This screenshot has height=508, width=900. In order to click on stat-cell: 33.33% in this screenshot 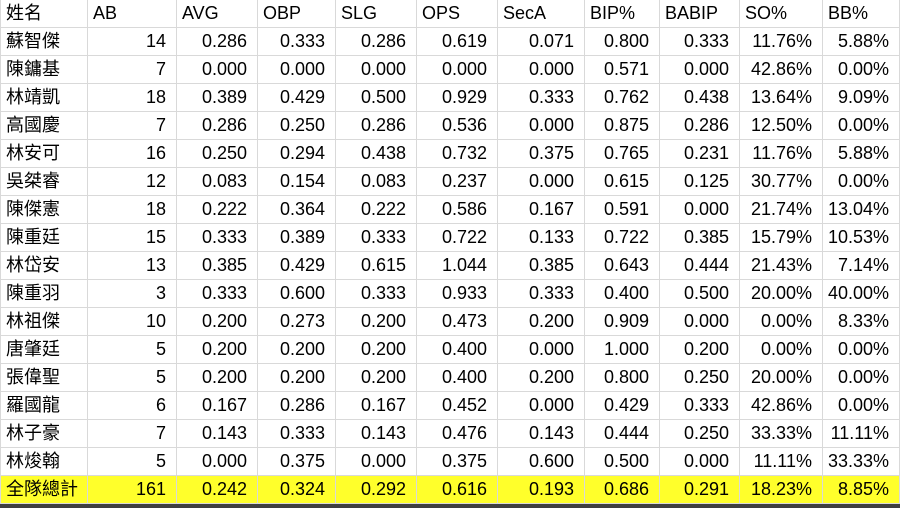, I will do `click(781, 434)`.